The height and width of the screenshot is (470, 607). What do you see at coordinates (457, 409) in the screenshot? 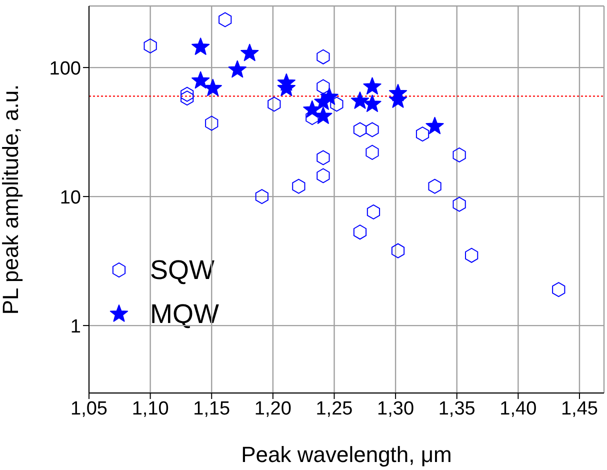
I see `x-tick-label: 1,35` at bounding box center [457, 409].